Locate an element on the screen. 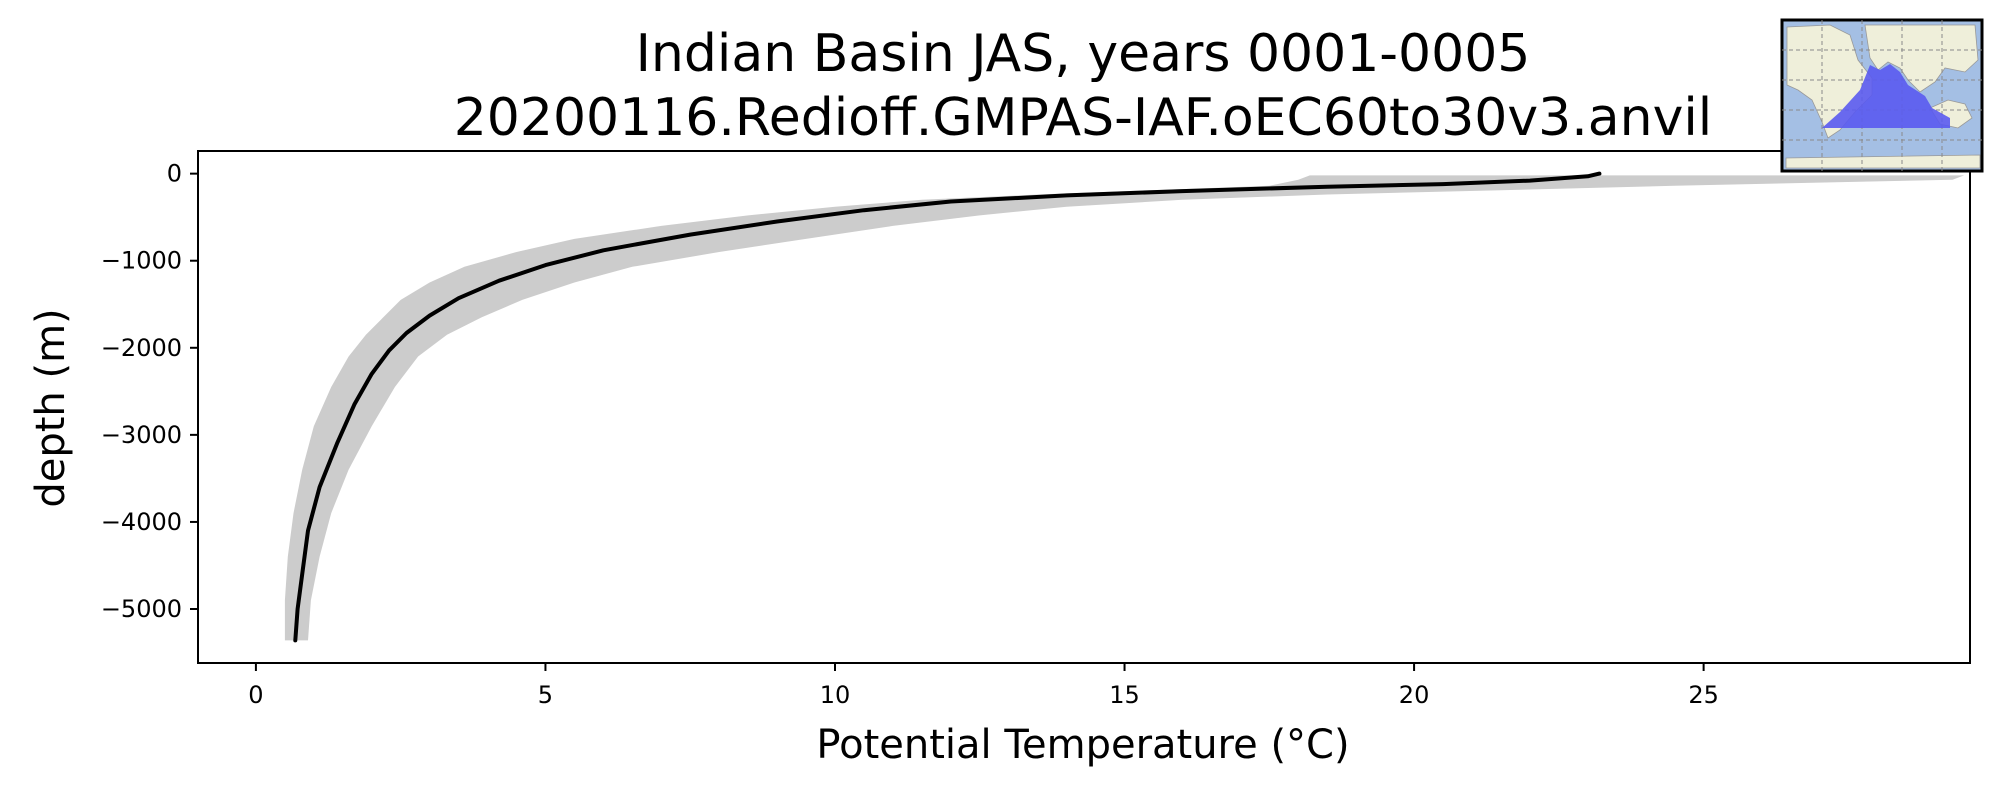 The width and height of the screenshot is (2000, 800). x-tick-label: 25 is located at coordinates (1703, 695).